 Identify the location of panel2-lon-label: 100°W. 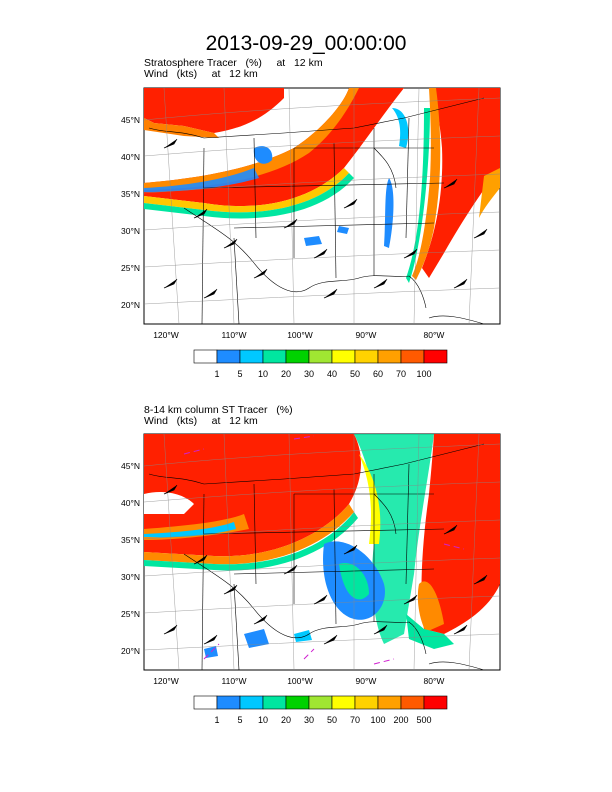
(300, 681).